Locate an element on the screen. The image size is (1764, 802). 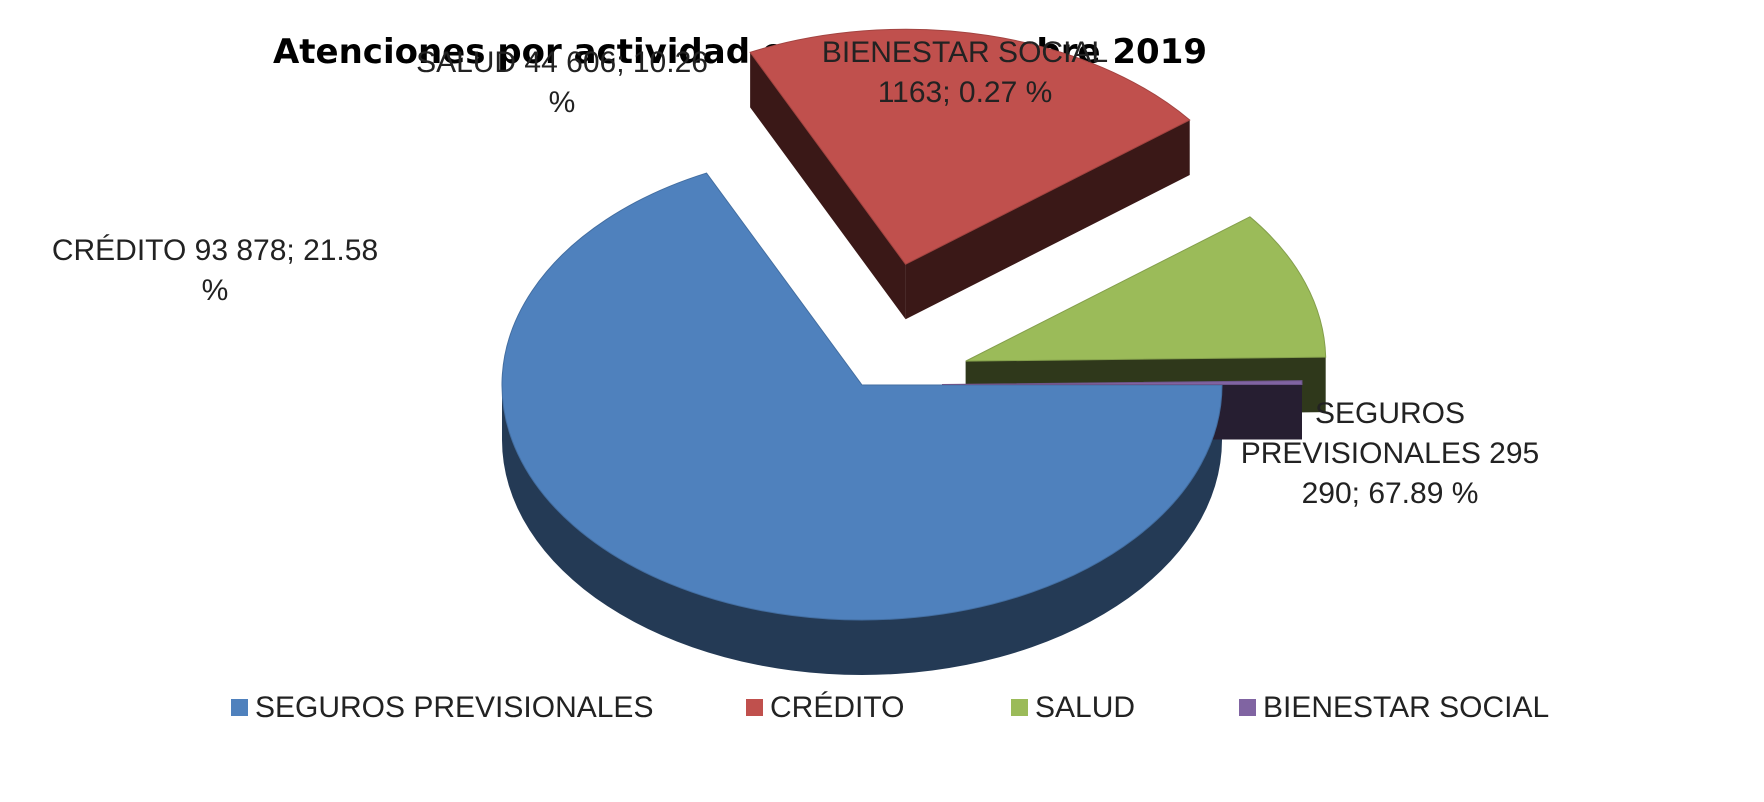
legend-item-credito: CRÉDITO is located at coordinates (825, 707).